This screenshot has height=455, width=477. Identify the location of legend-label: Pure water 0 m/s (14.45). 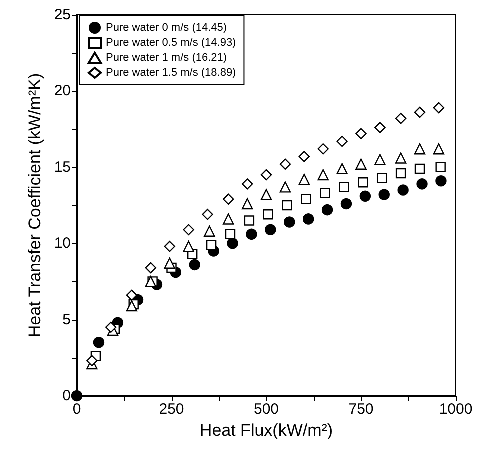
(167, 28).